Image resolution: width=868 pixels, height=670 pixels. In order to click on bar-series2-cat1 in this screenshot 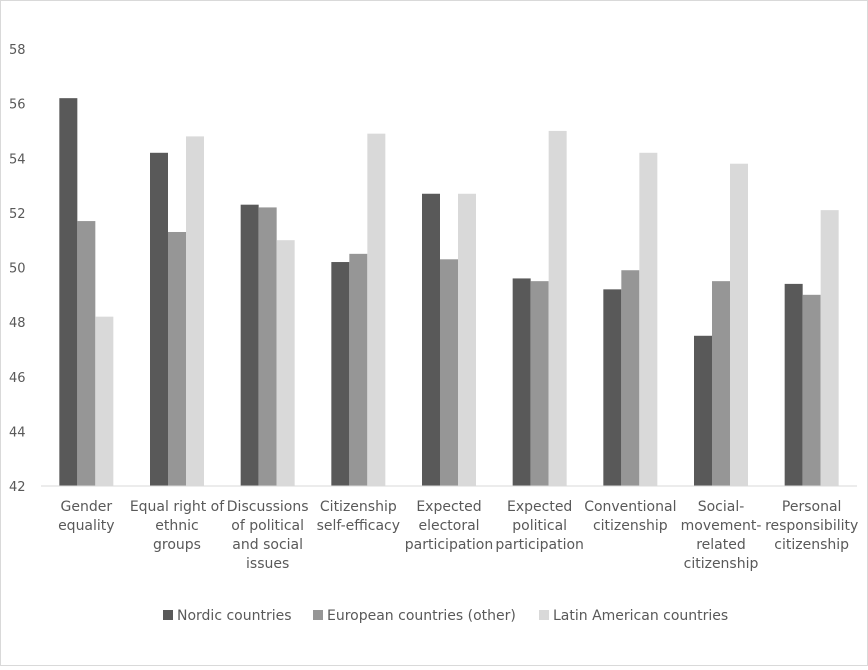, I will do `click(195, 311)`.